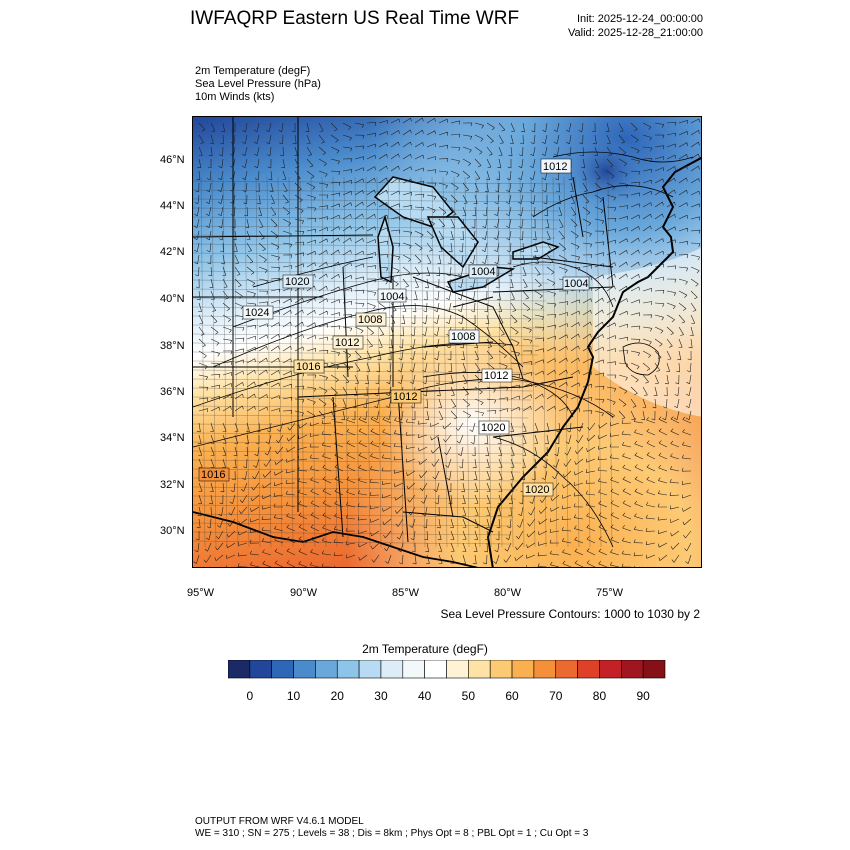 The height and width of the screenshot is (850, 850). I want to click on field-label-winds: 10m Winds (kts), so click(235, 97).